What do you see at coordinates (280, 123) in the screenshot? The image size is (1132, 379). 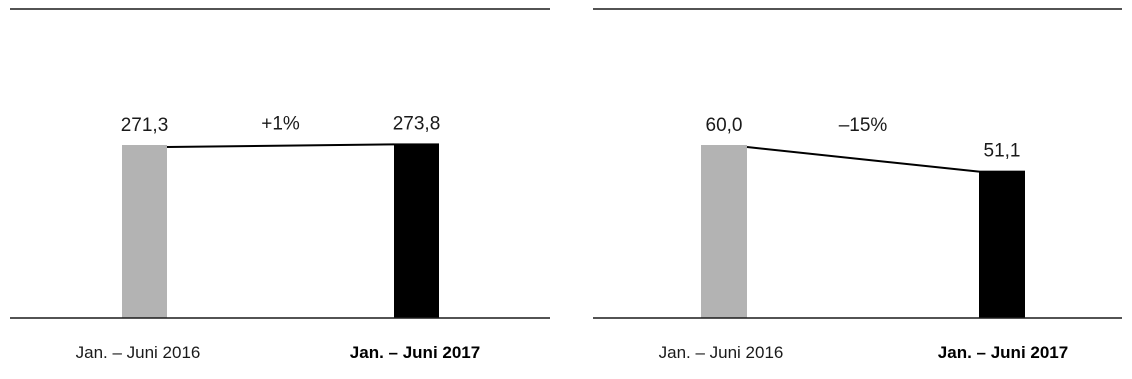 I see `change-label-1: +1%` at bounding box center [280, 123].